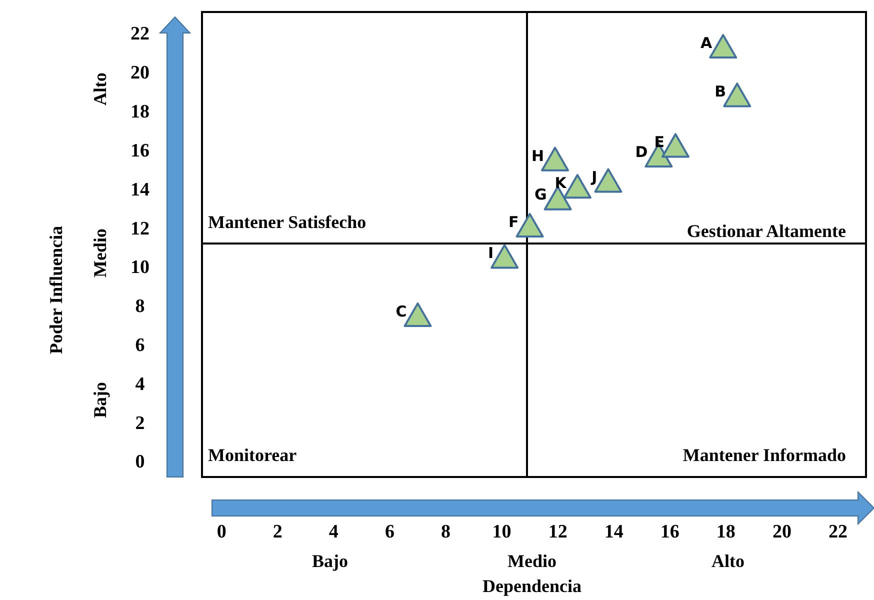  What do you see at coordinates (140, 189) in the screenshot?
I see `y-tick-label: 14` at bounding box center [140, 189].